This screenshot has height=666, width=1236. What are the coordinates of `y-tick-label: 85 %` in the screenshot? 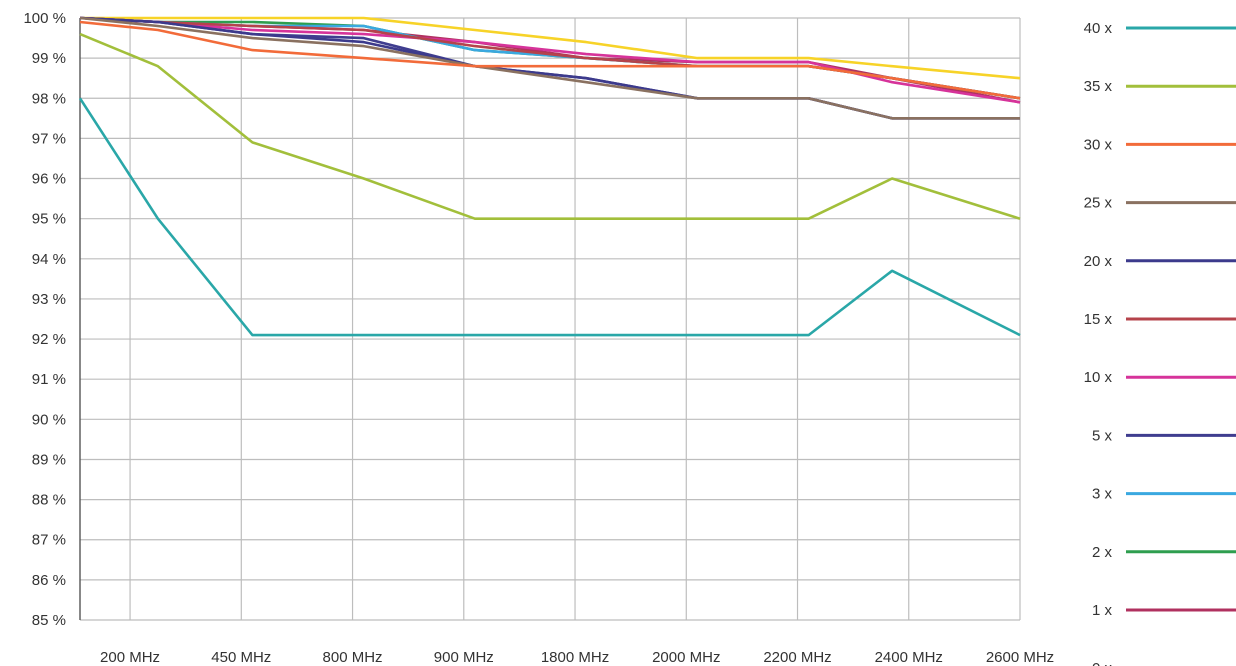 It's located at (49, 620).